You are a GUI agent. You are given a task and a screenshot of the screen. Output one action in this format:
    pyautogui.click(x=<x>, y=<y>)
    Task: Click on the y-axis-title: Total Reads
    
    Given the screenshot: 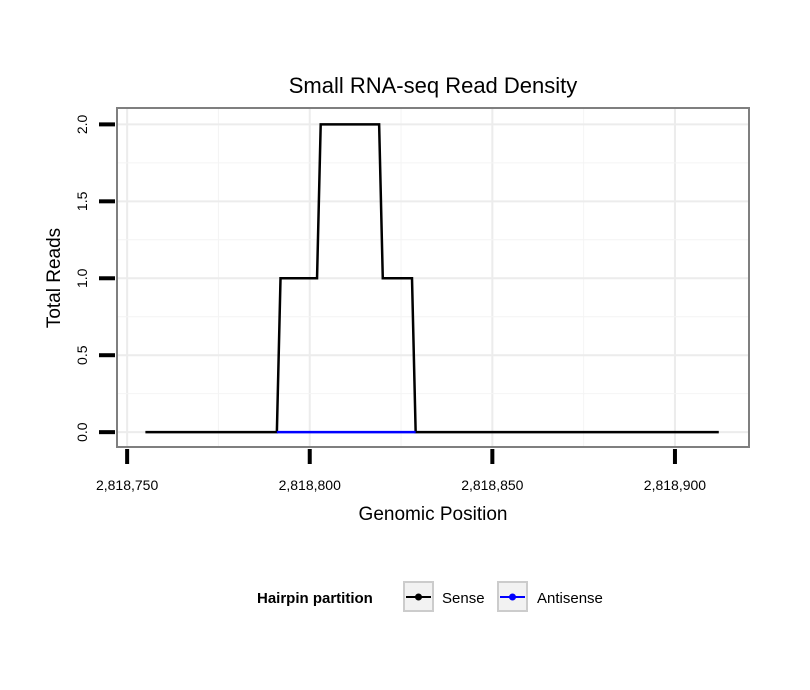 What is the action you would take?
    pyautogui.click(x=54, y=278)
    